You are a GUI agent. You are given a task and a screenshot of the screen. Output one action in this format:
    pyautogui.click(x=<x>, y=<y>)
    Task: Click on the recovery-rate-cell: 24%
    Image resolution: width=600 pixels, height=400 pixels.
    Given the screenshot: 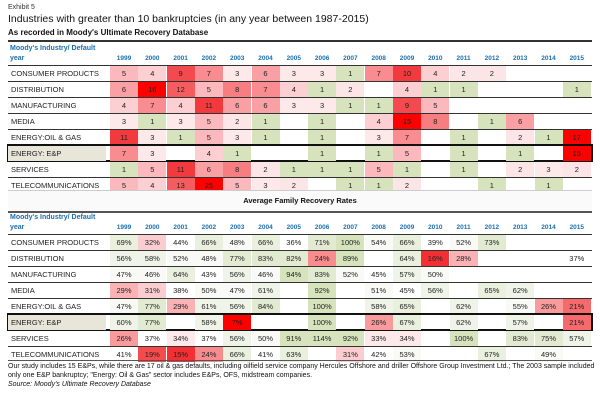 What is the action you would take?
    pyautogui.click(x=322, y=258)
    